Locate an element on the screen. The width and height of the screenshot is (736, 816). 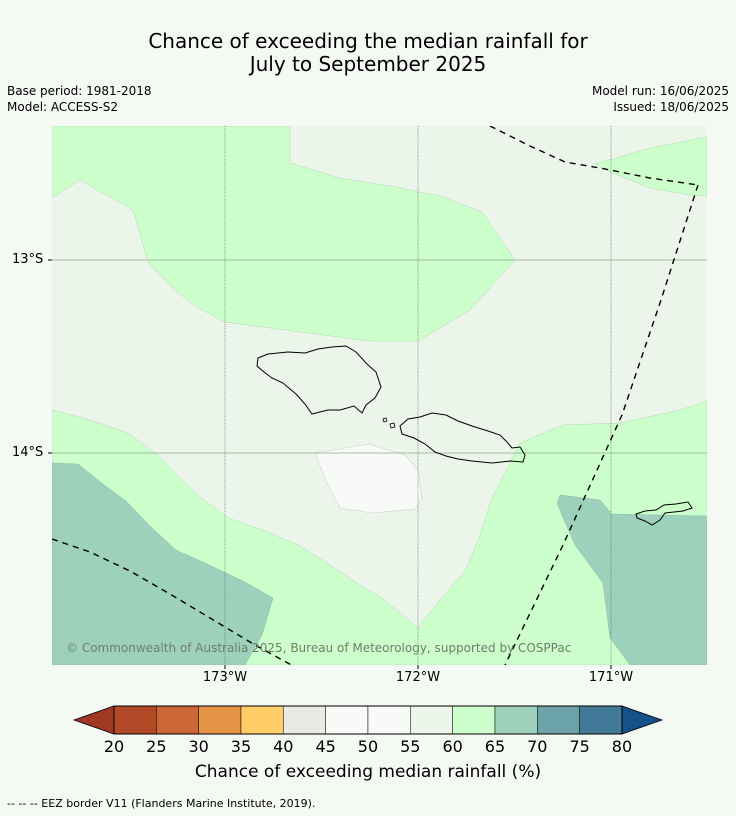
contour-65-70-southeast is located at coordinates (631, 579).